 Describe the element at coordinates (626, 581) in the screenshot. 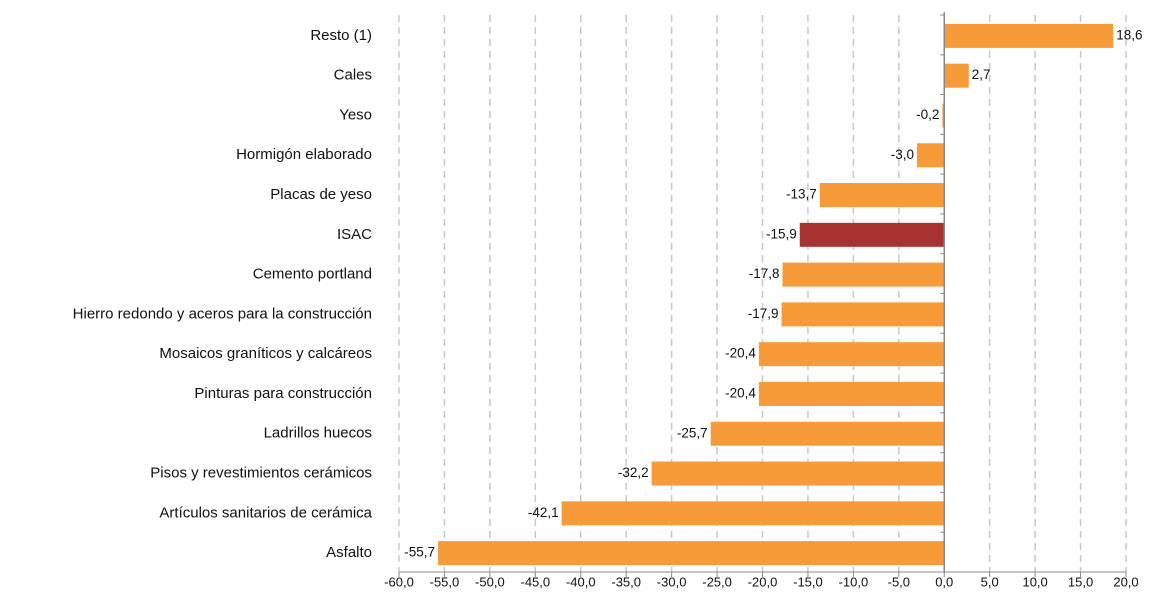

I see `x-tick-label: -35,0` at that location.